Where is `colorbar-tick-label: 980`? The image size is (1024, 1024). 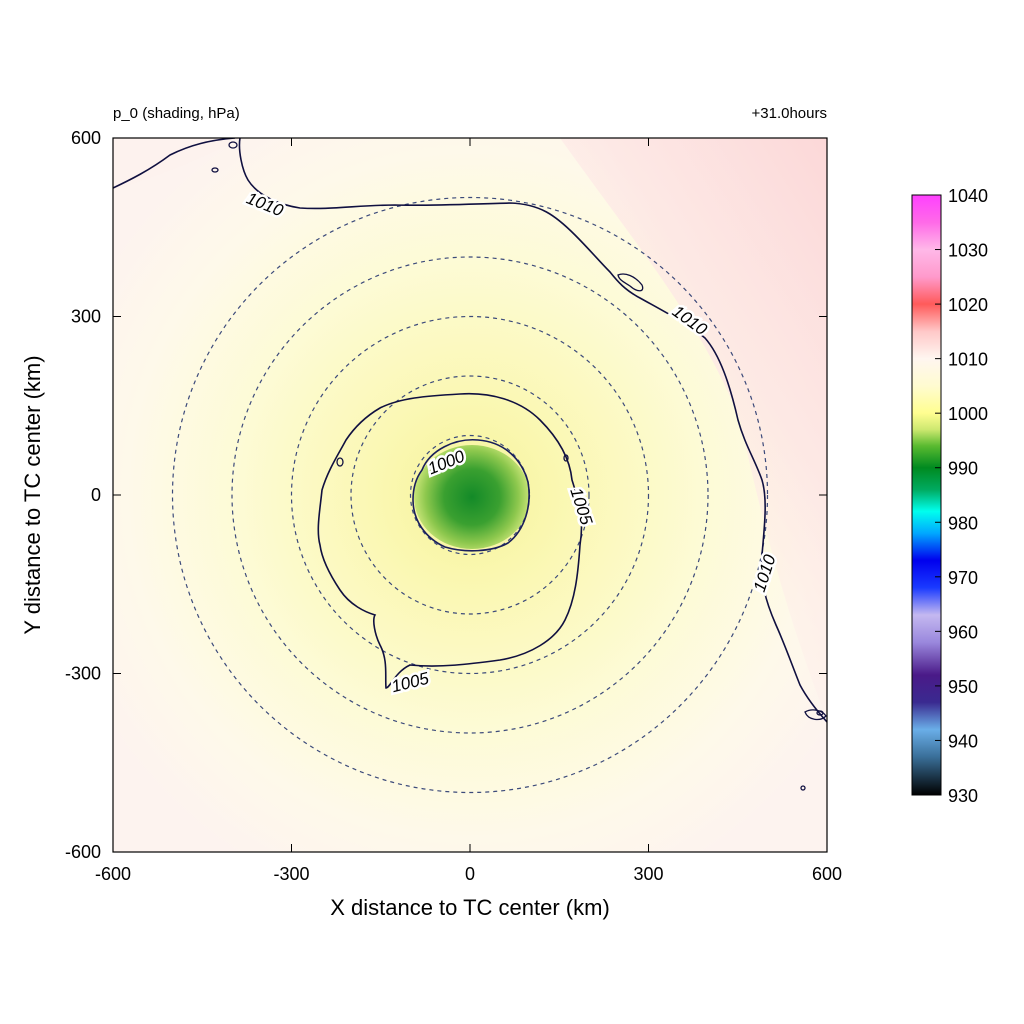
colorbar-tick-label: 980 is located at coordinates (963, 523).